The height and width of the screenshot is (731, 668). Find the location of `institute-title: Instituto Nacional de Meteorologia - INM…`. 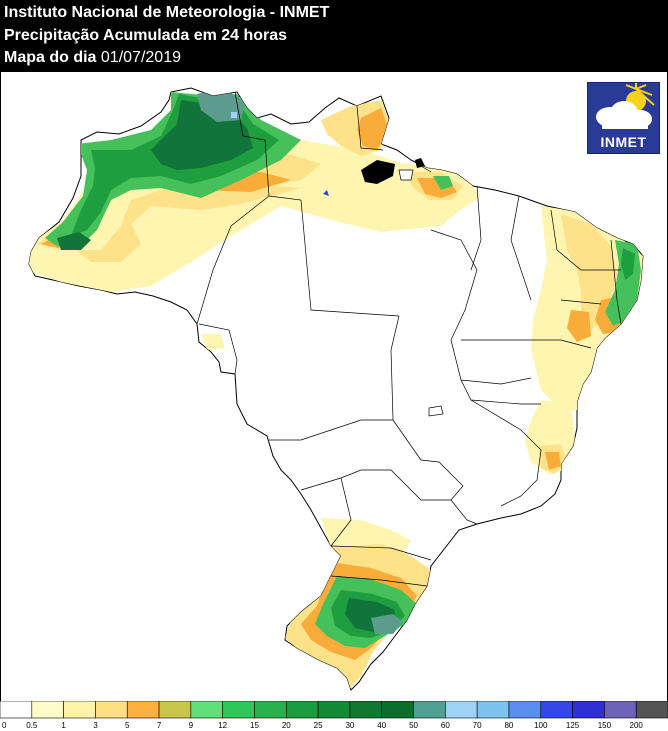

institute-title: Instituto Nacional de Meteorologia - INM… is located at coordinates (167, 12).